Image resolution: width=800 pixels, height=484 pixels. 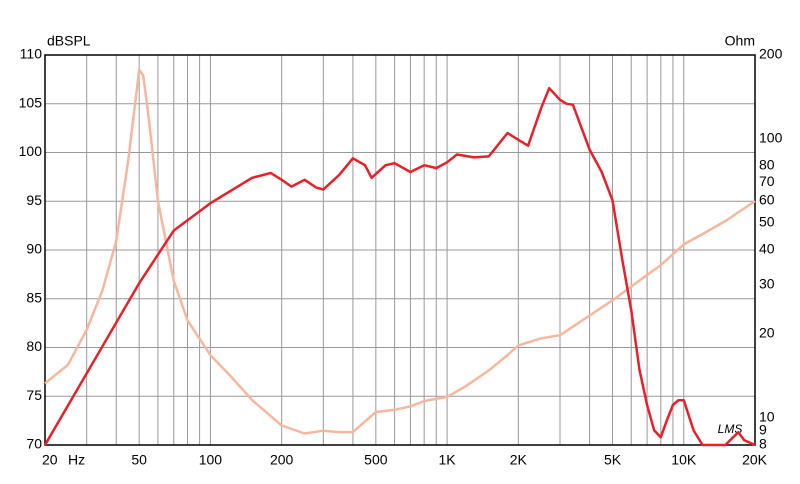 I want to click on x-tick-label: 2K, so click(x=519, y=460).